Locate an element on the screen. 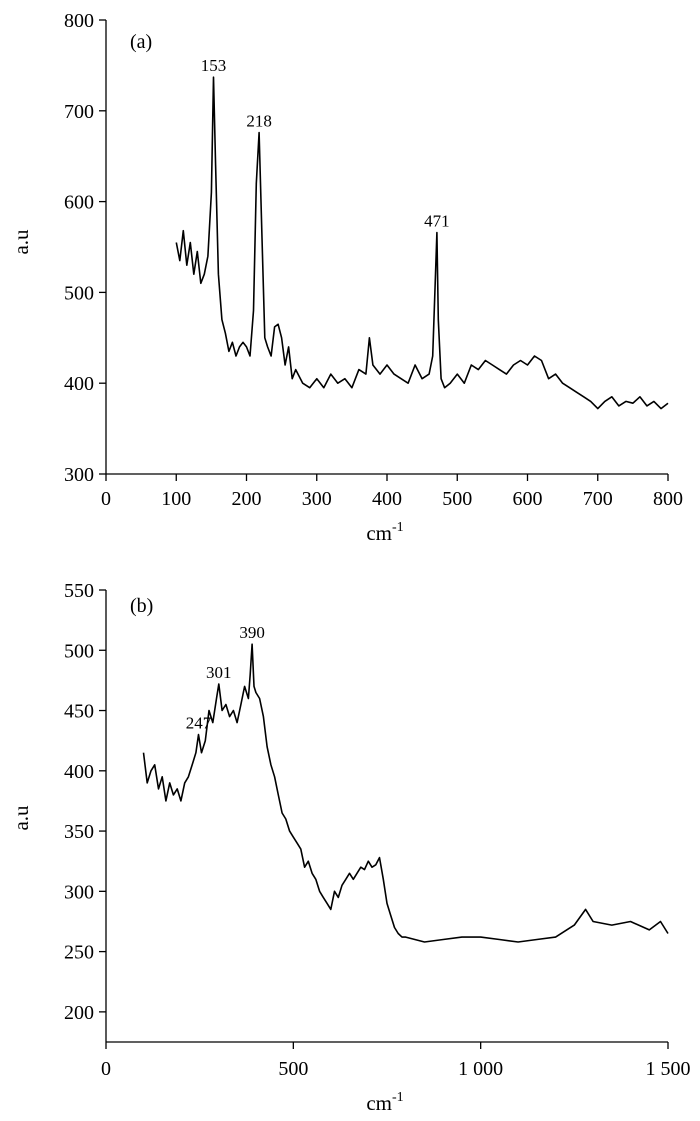  x-tick-label: 400 is located at coordinates (387, 499).